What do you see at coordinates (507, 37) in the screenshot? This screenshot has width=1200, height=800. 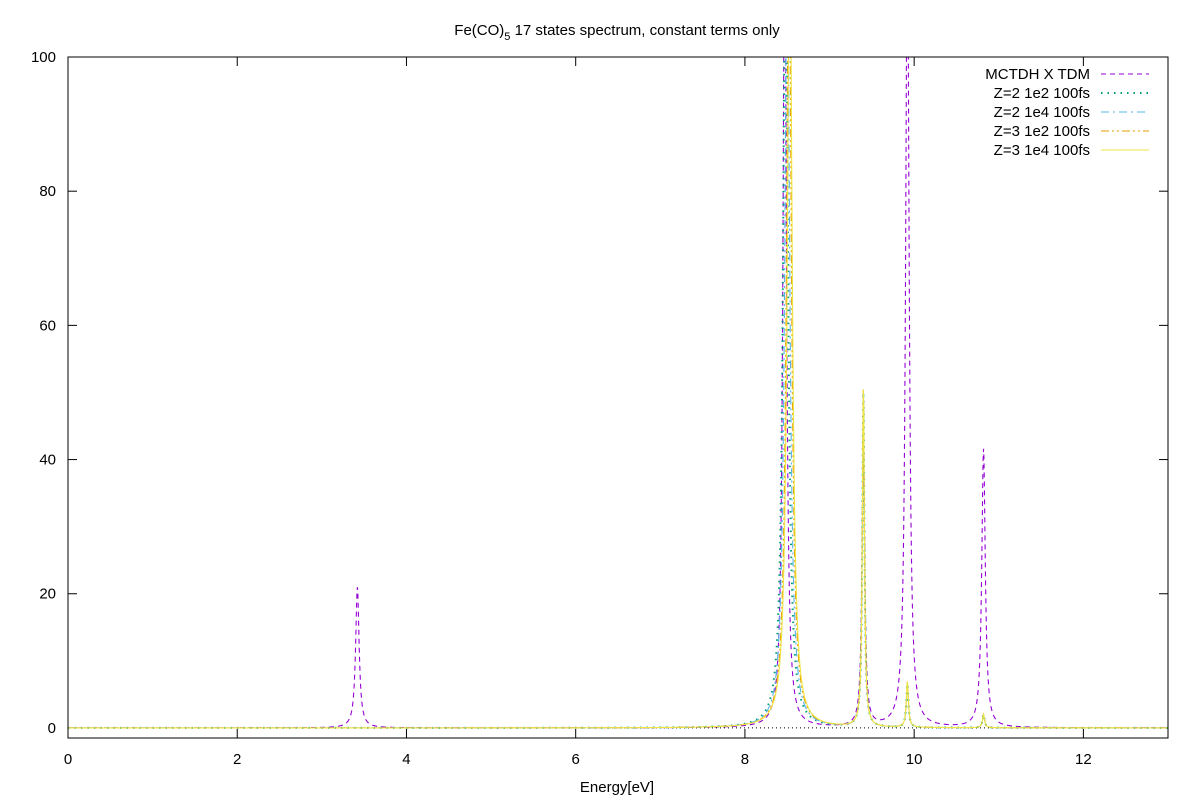 I see `chart-title-subscript: 5` at bounding box center [507, 37].